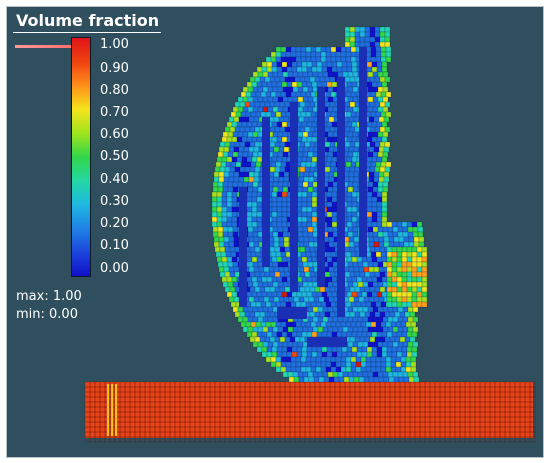  I want to click on colorbar-tick-0-60: 0.60, so click(114, 134).